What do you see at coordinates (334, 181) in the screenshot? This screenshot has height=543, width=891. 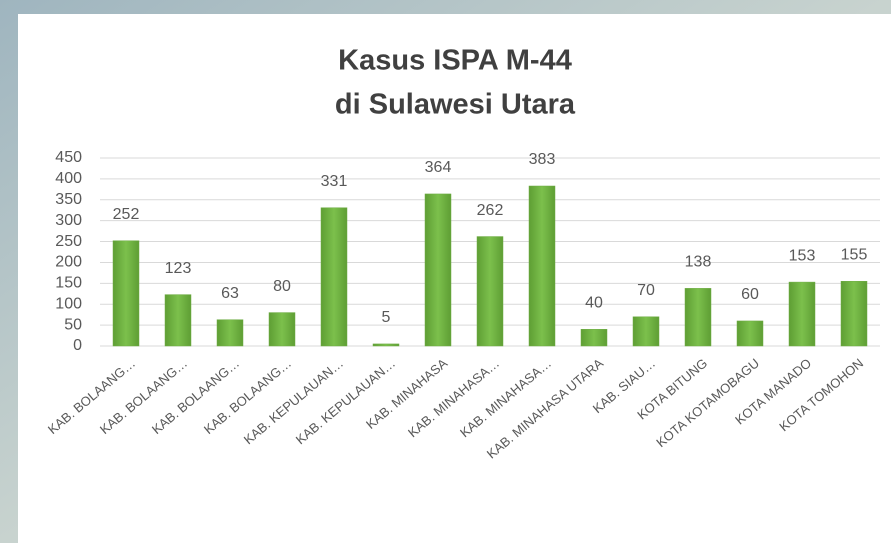 I see `data-label: 331` at bounding box center [334, 181].